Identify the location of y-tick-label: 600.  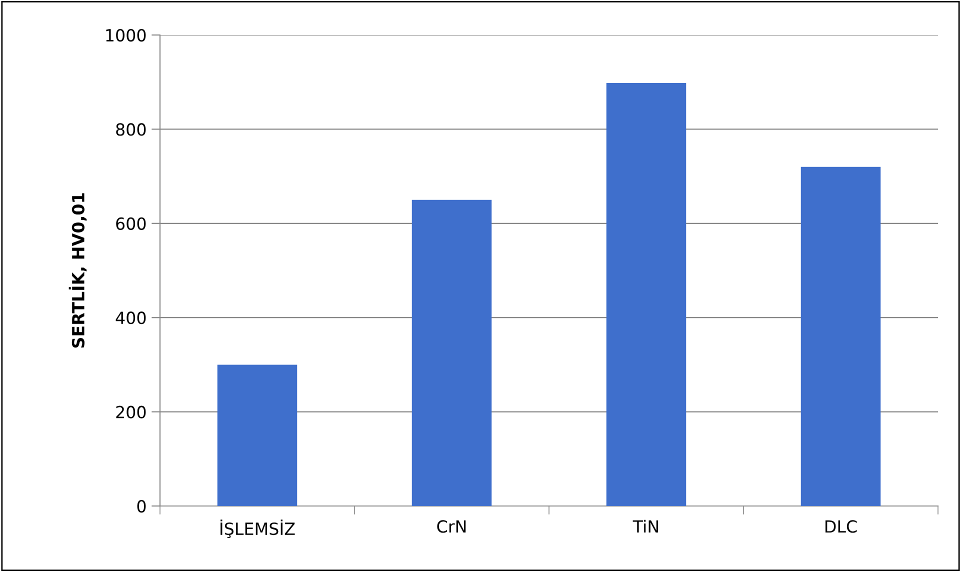
(131, 223).